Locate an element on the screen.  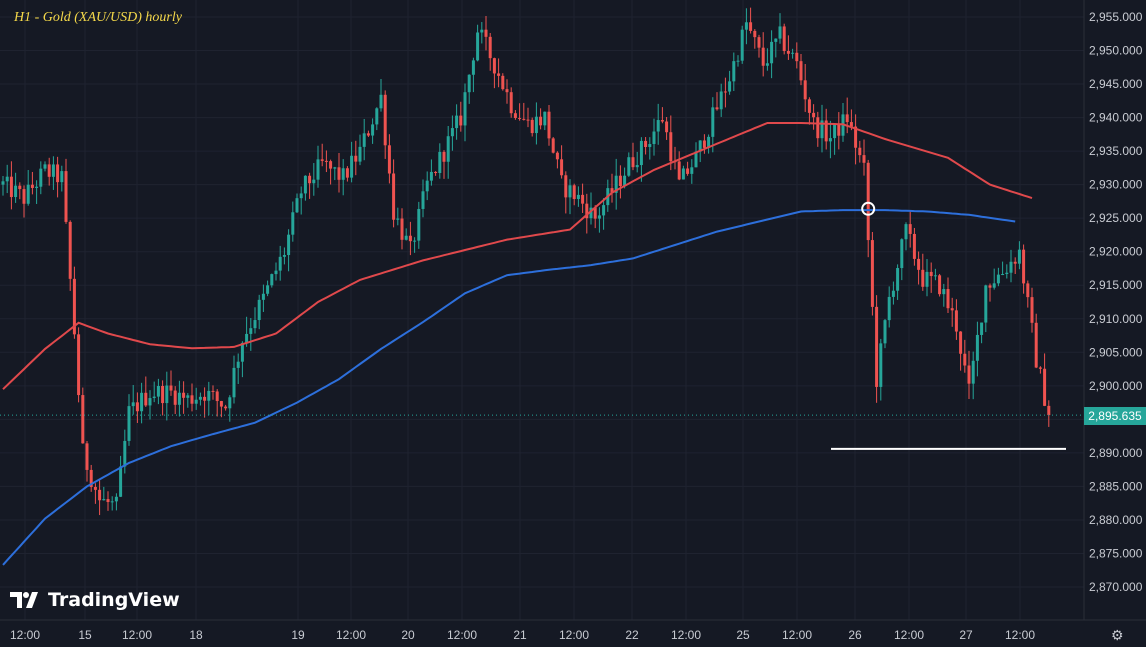
gear-icon: ⚙ is located at coordinates (1117, 635).